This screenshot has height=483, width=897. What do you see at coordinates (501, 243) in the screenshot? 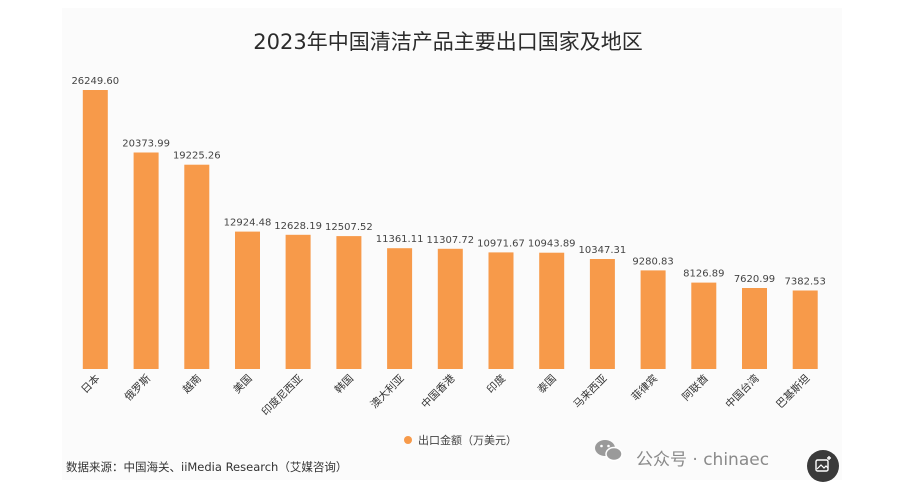
I see `value-label-9: 10971.67` at bounding box center [501, 243].